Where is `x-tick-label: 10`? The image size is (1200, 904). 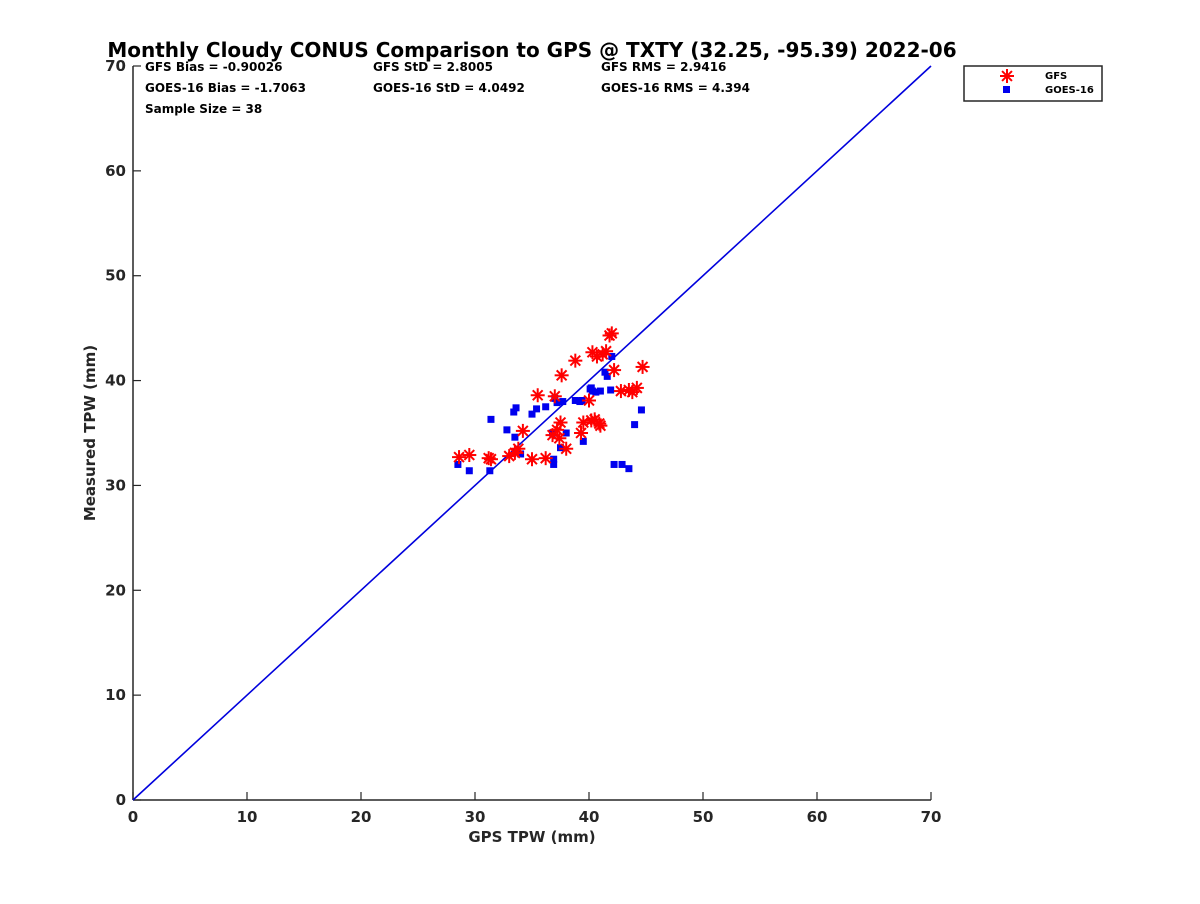
x-tick-label: 10 is located at coordinates (247, 817).